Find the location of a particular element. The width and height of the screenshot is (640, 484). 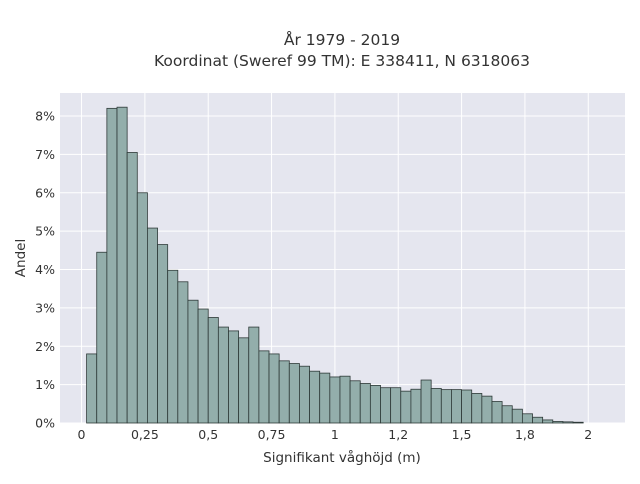

y-tick-label: 4% is located at coordinates (45, 269).